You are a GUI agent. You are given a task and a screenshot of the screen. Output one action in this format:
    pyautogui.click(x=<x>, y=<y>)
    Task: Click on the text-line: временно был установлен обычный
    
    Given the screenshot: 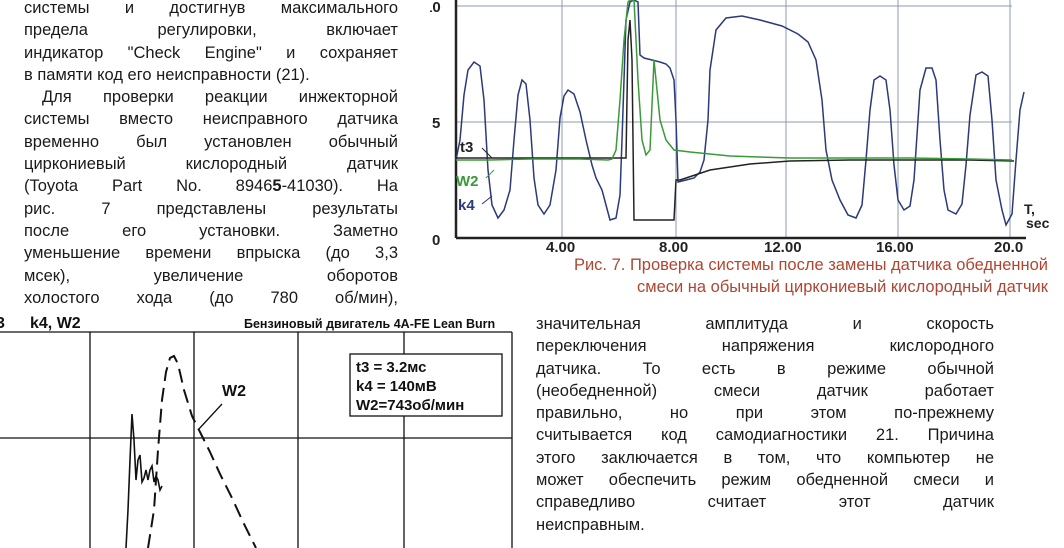 What is the action you would take?
    pyautogui.click(x=211, y=141)
    